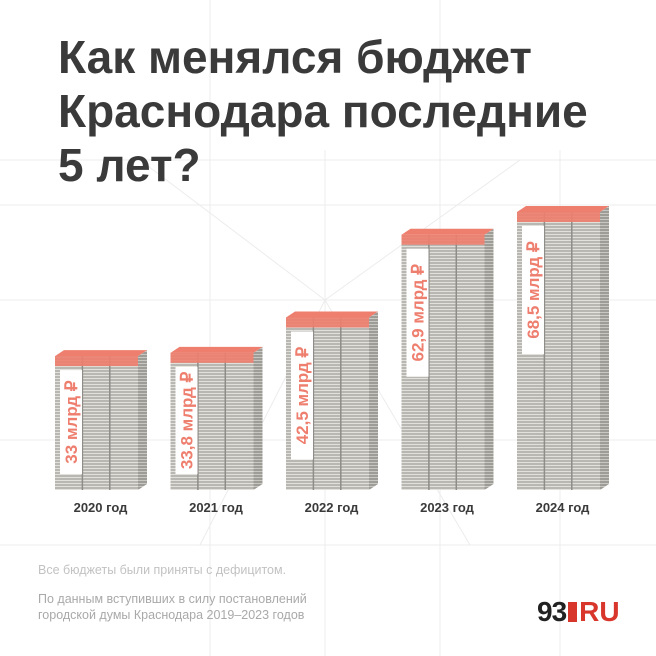 The image size is (656, 656). I want to click on value-label: 68,5 млрд ₽, so click(533, 290).